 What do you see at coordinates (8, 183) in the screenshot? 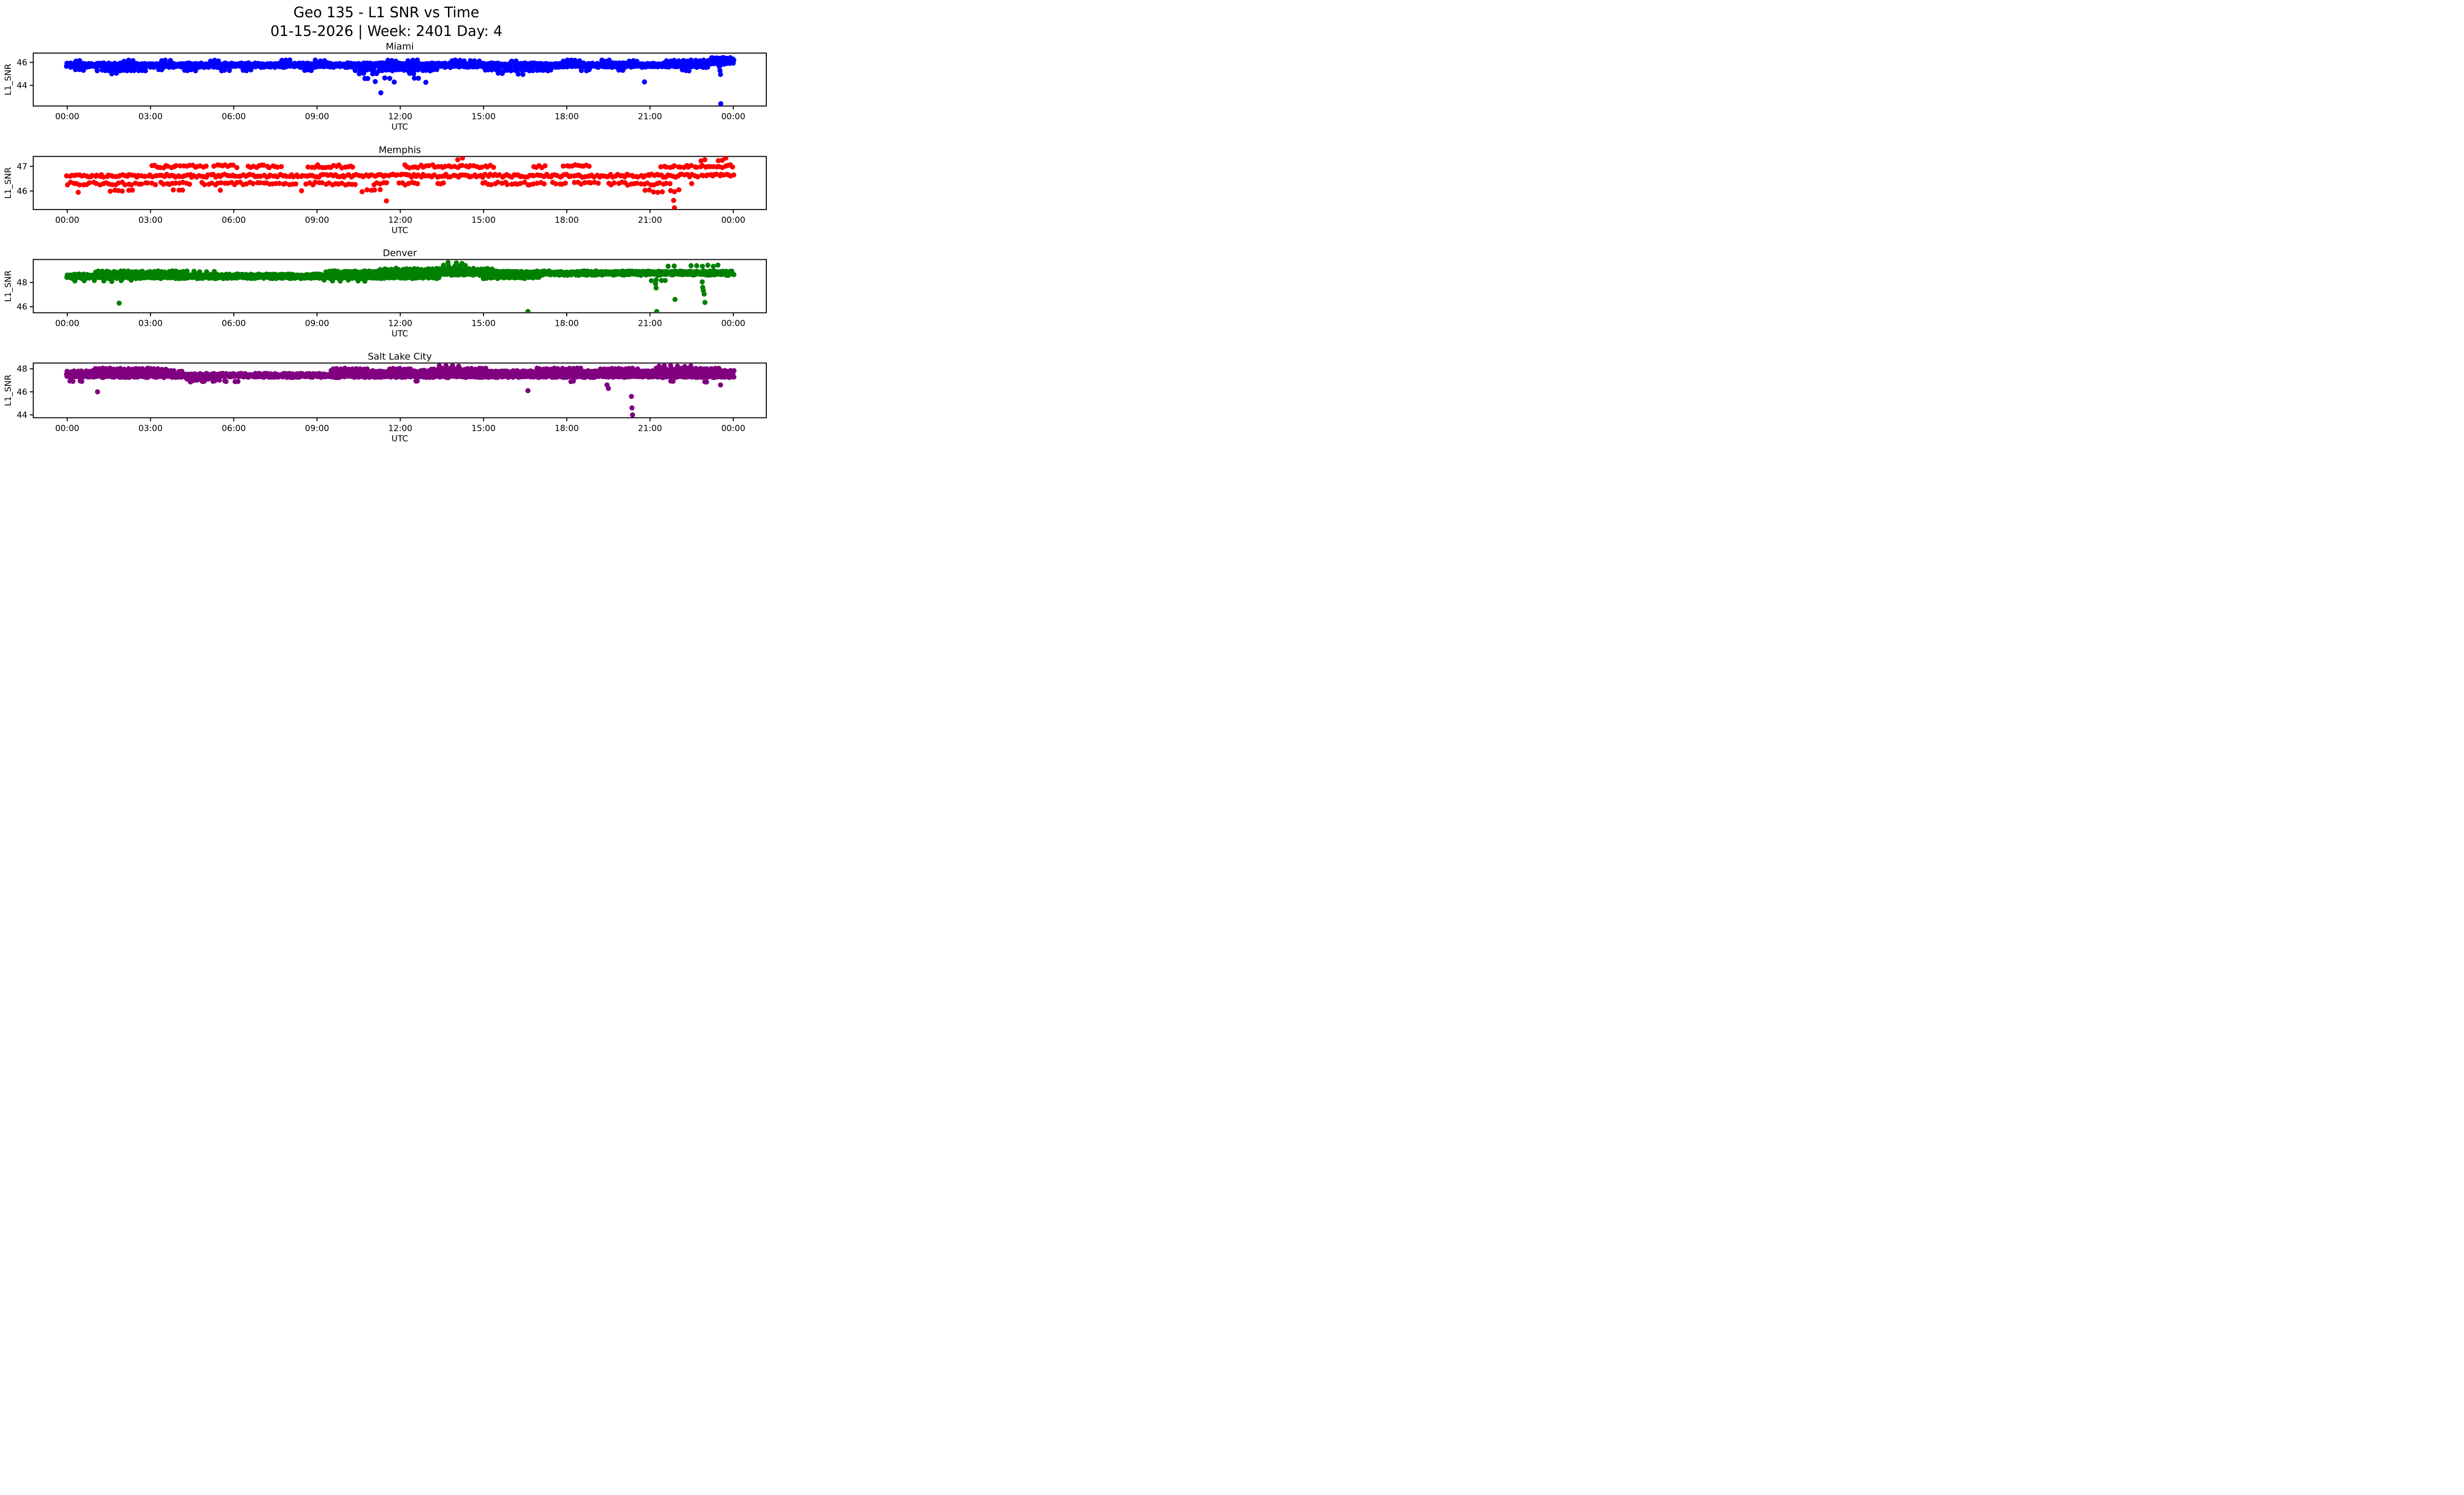
I see `y-axis-label-memphis: L1_SNR` at bounding box center [8, 183].